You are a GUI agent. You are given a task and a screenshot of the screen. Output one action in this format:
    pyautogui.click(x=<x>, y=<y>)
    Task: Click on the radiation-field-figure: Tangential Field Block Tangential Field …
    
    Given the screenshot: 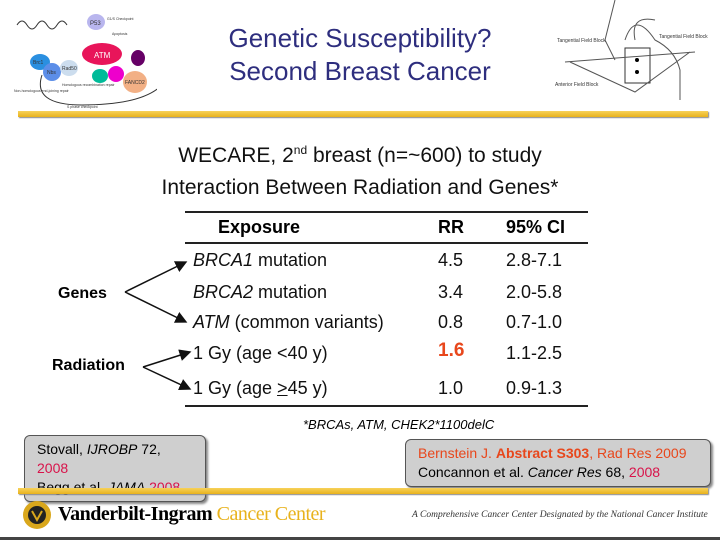 What is the action you would take?
    pyautogui.click(x=631, y=50)
    